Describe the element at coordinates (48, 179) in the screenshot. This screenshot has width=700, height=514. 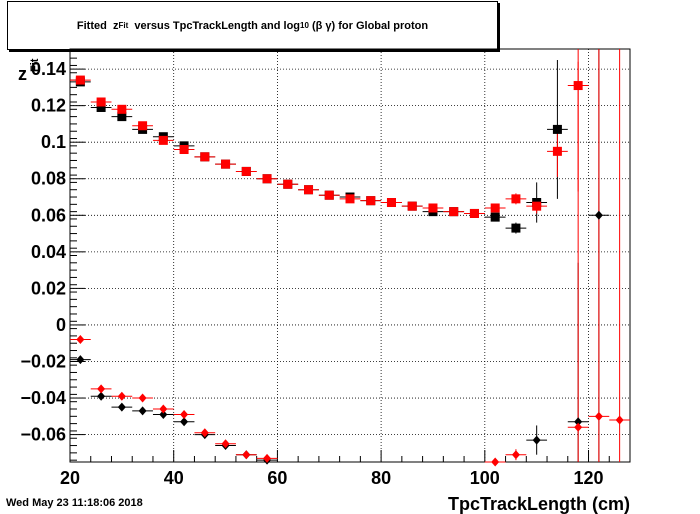
I see `y-tick-label: 0.08` at that location.